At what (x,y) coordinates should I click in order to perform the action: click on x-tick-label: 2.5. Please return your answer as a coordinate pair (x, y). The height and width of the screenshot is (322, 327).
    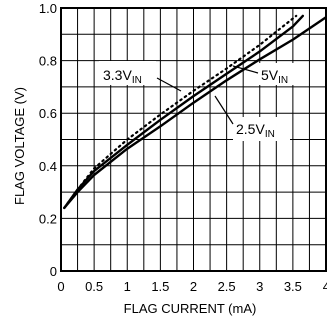
    Looking at the image, I should click on (227, 286).